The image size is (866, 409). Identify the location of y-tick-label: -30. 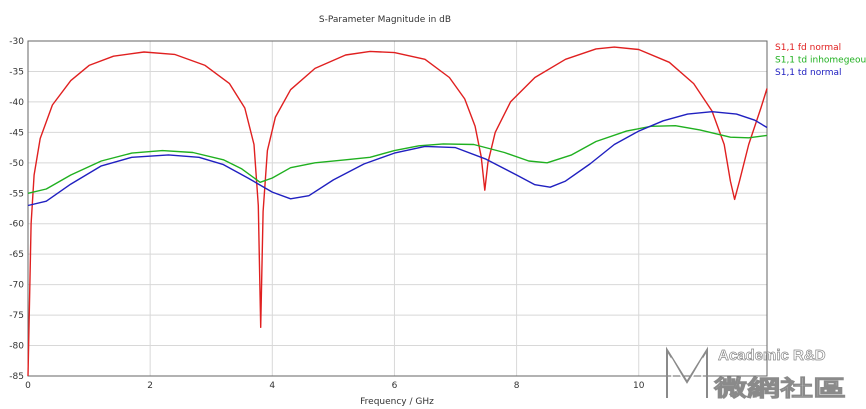
(16, 42).